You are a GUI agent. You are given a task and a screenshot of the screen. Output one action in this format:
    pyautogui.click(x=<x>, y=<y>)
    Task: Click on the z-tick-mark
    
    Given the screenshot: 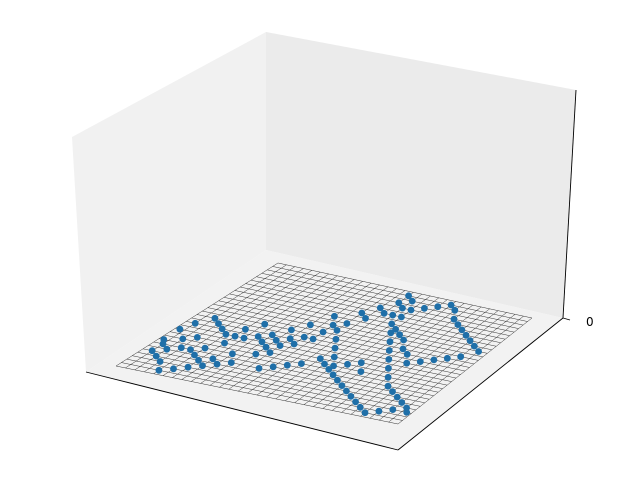 What is the action you would take?
    pyautogui.click(x=566, y=319)
    